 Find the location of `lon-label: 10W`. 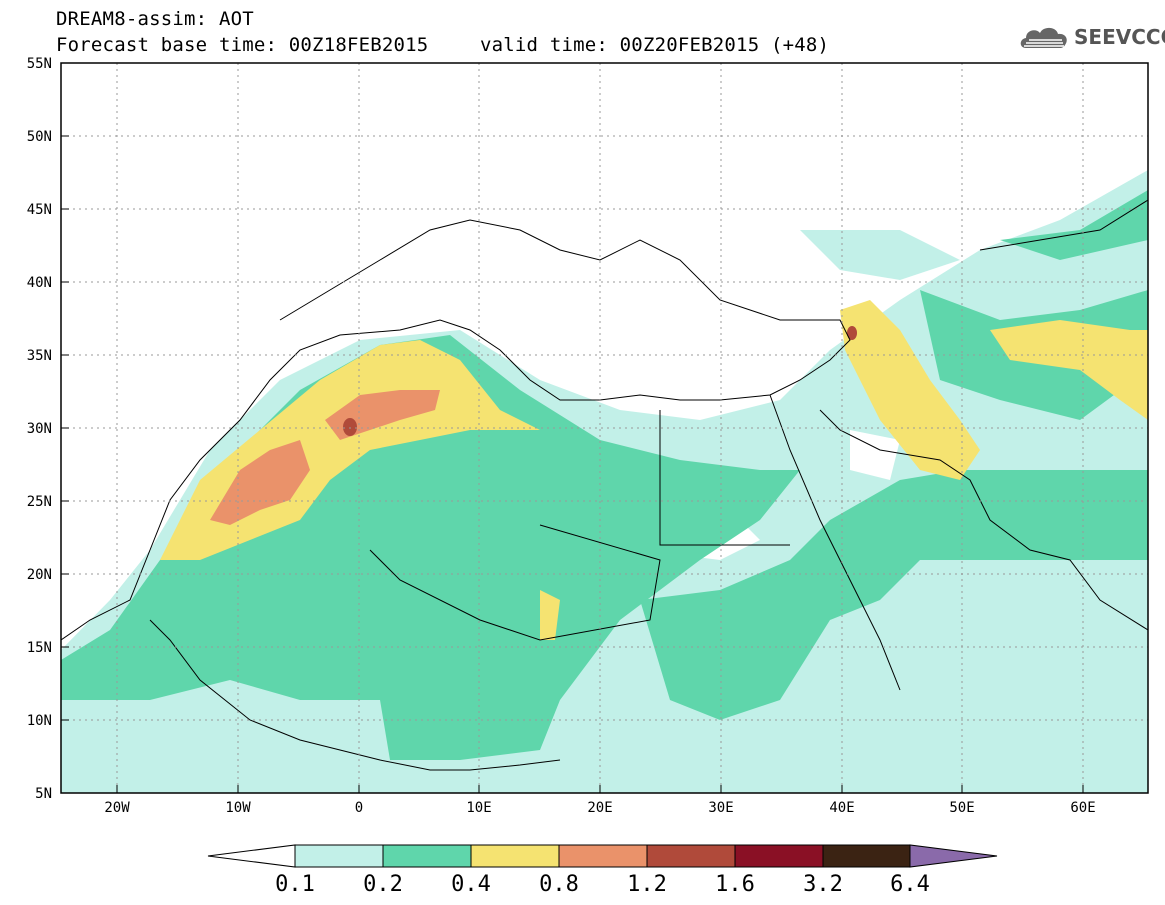

lon-label: 10W is located at coordinates (238, 808).